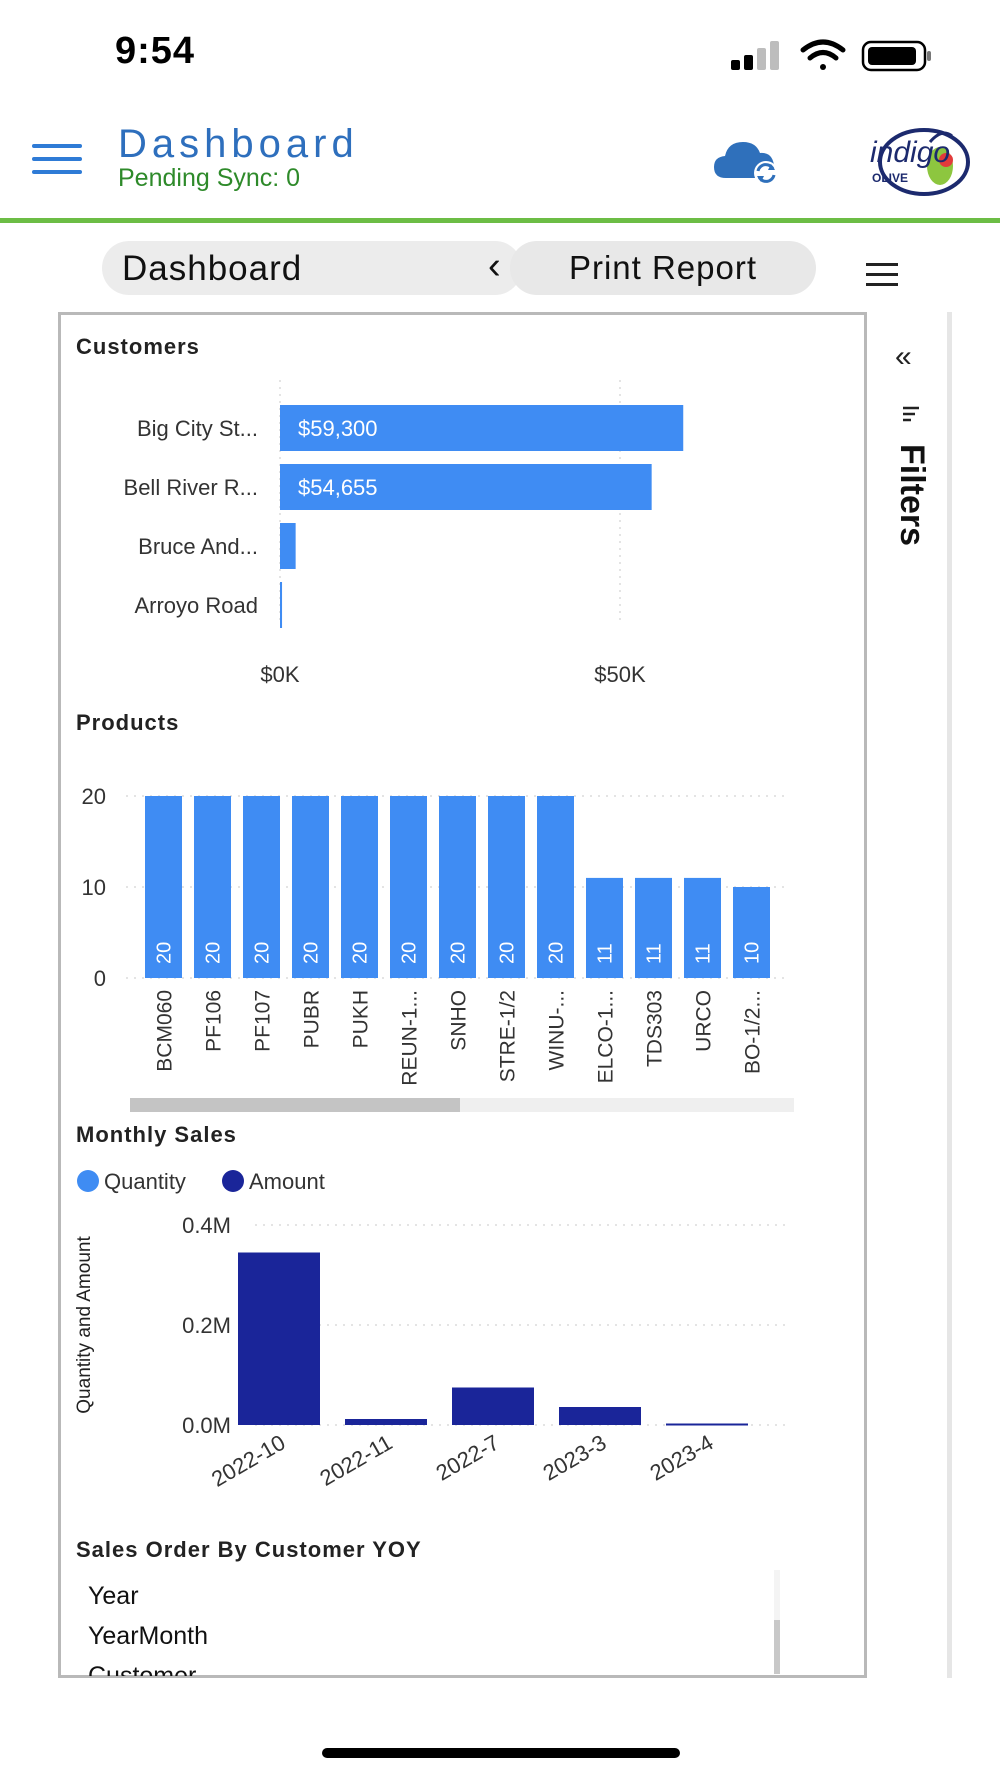  I want to click on main-menu-button, so click(58, 162).